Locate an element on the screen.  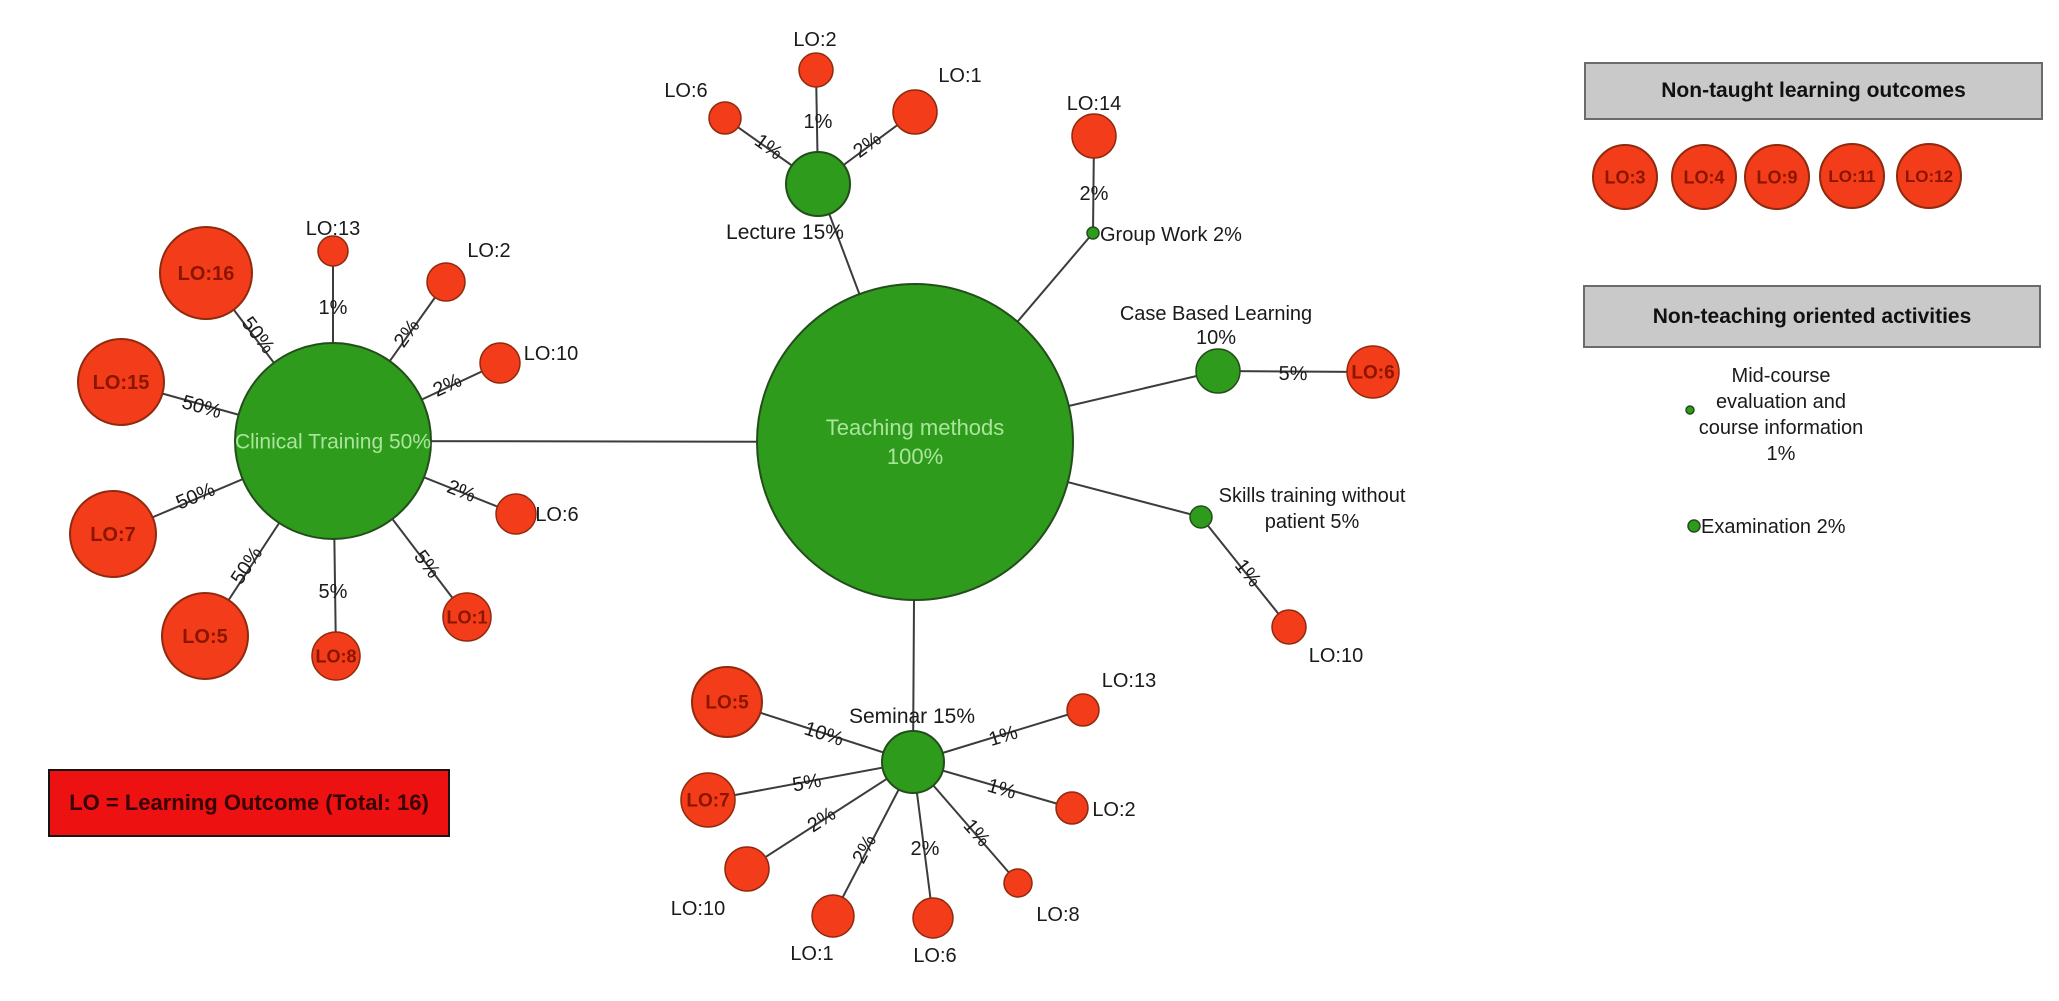
edge-skills-lo10sk is located at coordinates (1245, 572).